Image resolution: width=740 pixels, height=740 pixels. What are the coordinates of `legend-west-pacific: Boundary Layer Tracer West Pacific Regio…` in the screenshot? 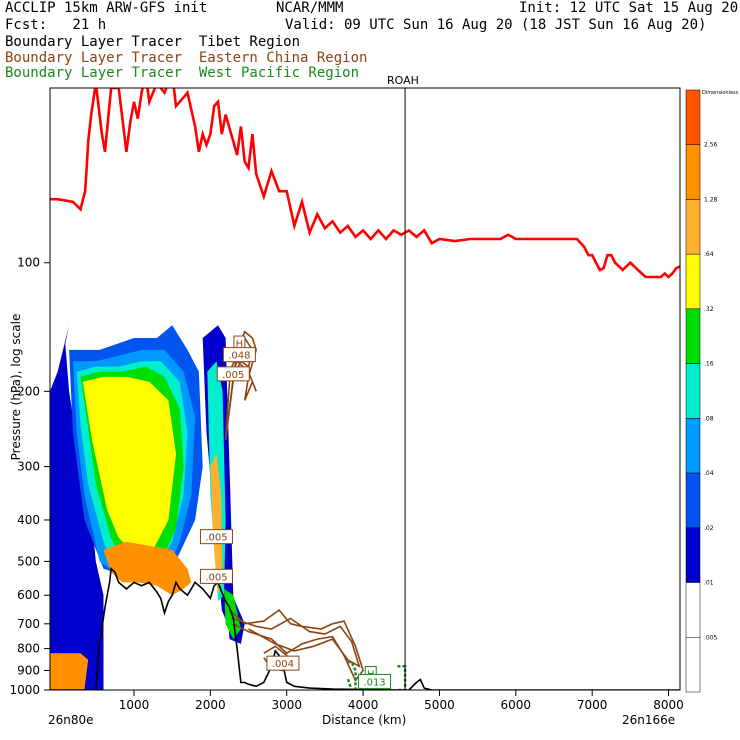 It's located at (182, 73).